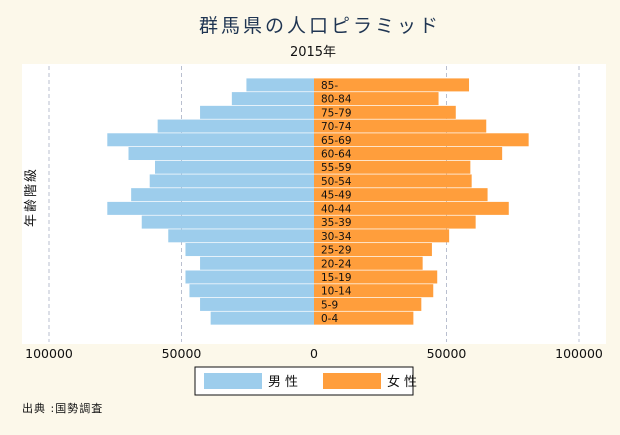 Image resolution: width=620 pixels, height=435 pixels. What do you see at coordinates (329, 319) in the screenshot?
I see `age-label: 0-4` at bounding box center [329, 319].